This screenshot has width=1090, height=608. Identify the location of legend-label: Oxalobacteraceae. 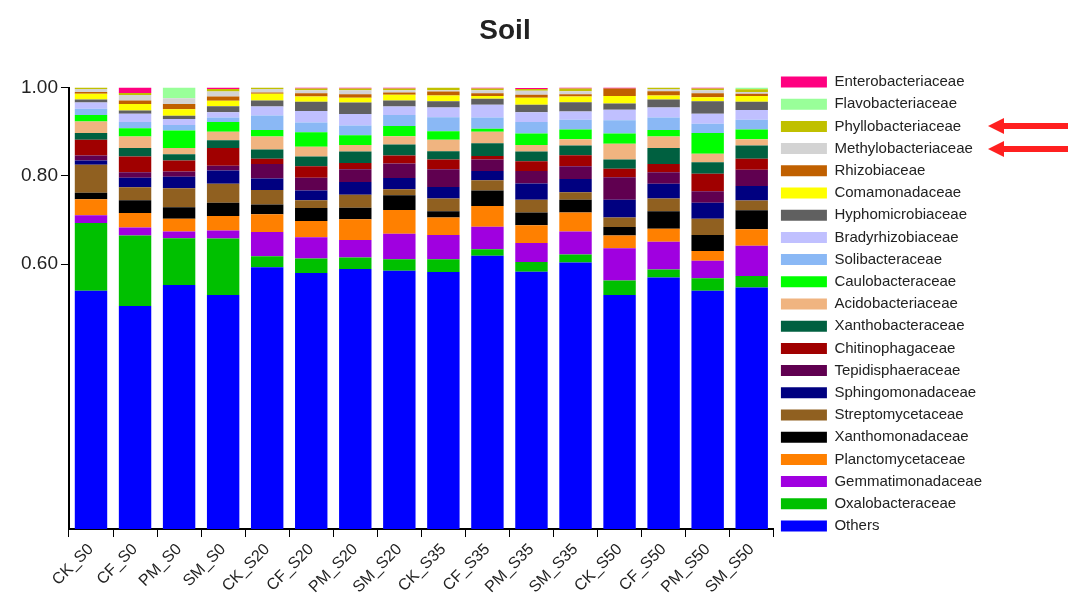
(895, 502).